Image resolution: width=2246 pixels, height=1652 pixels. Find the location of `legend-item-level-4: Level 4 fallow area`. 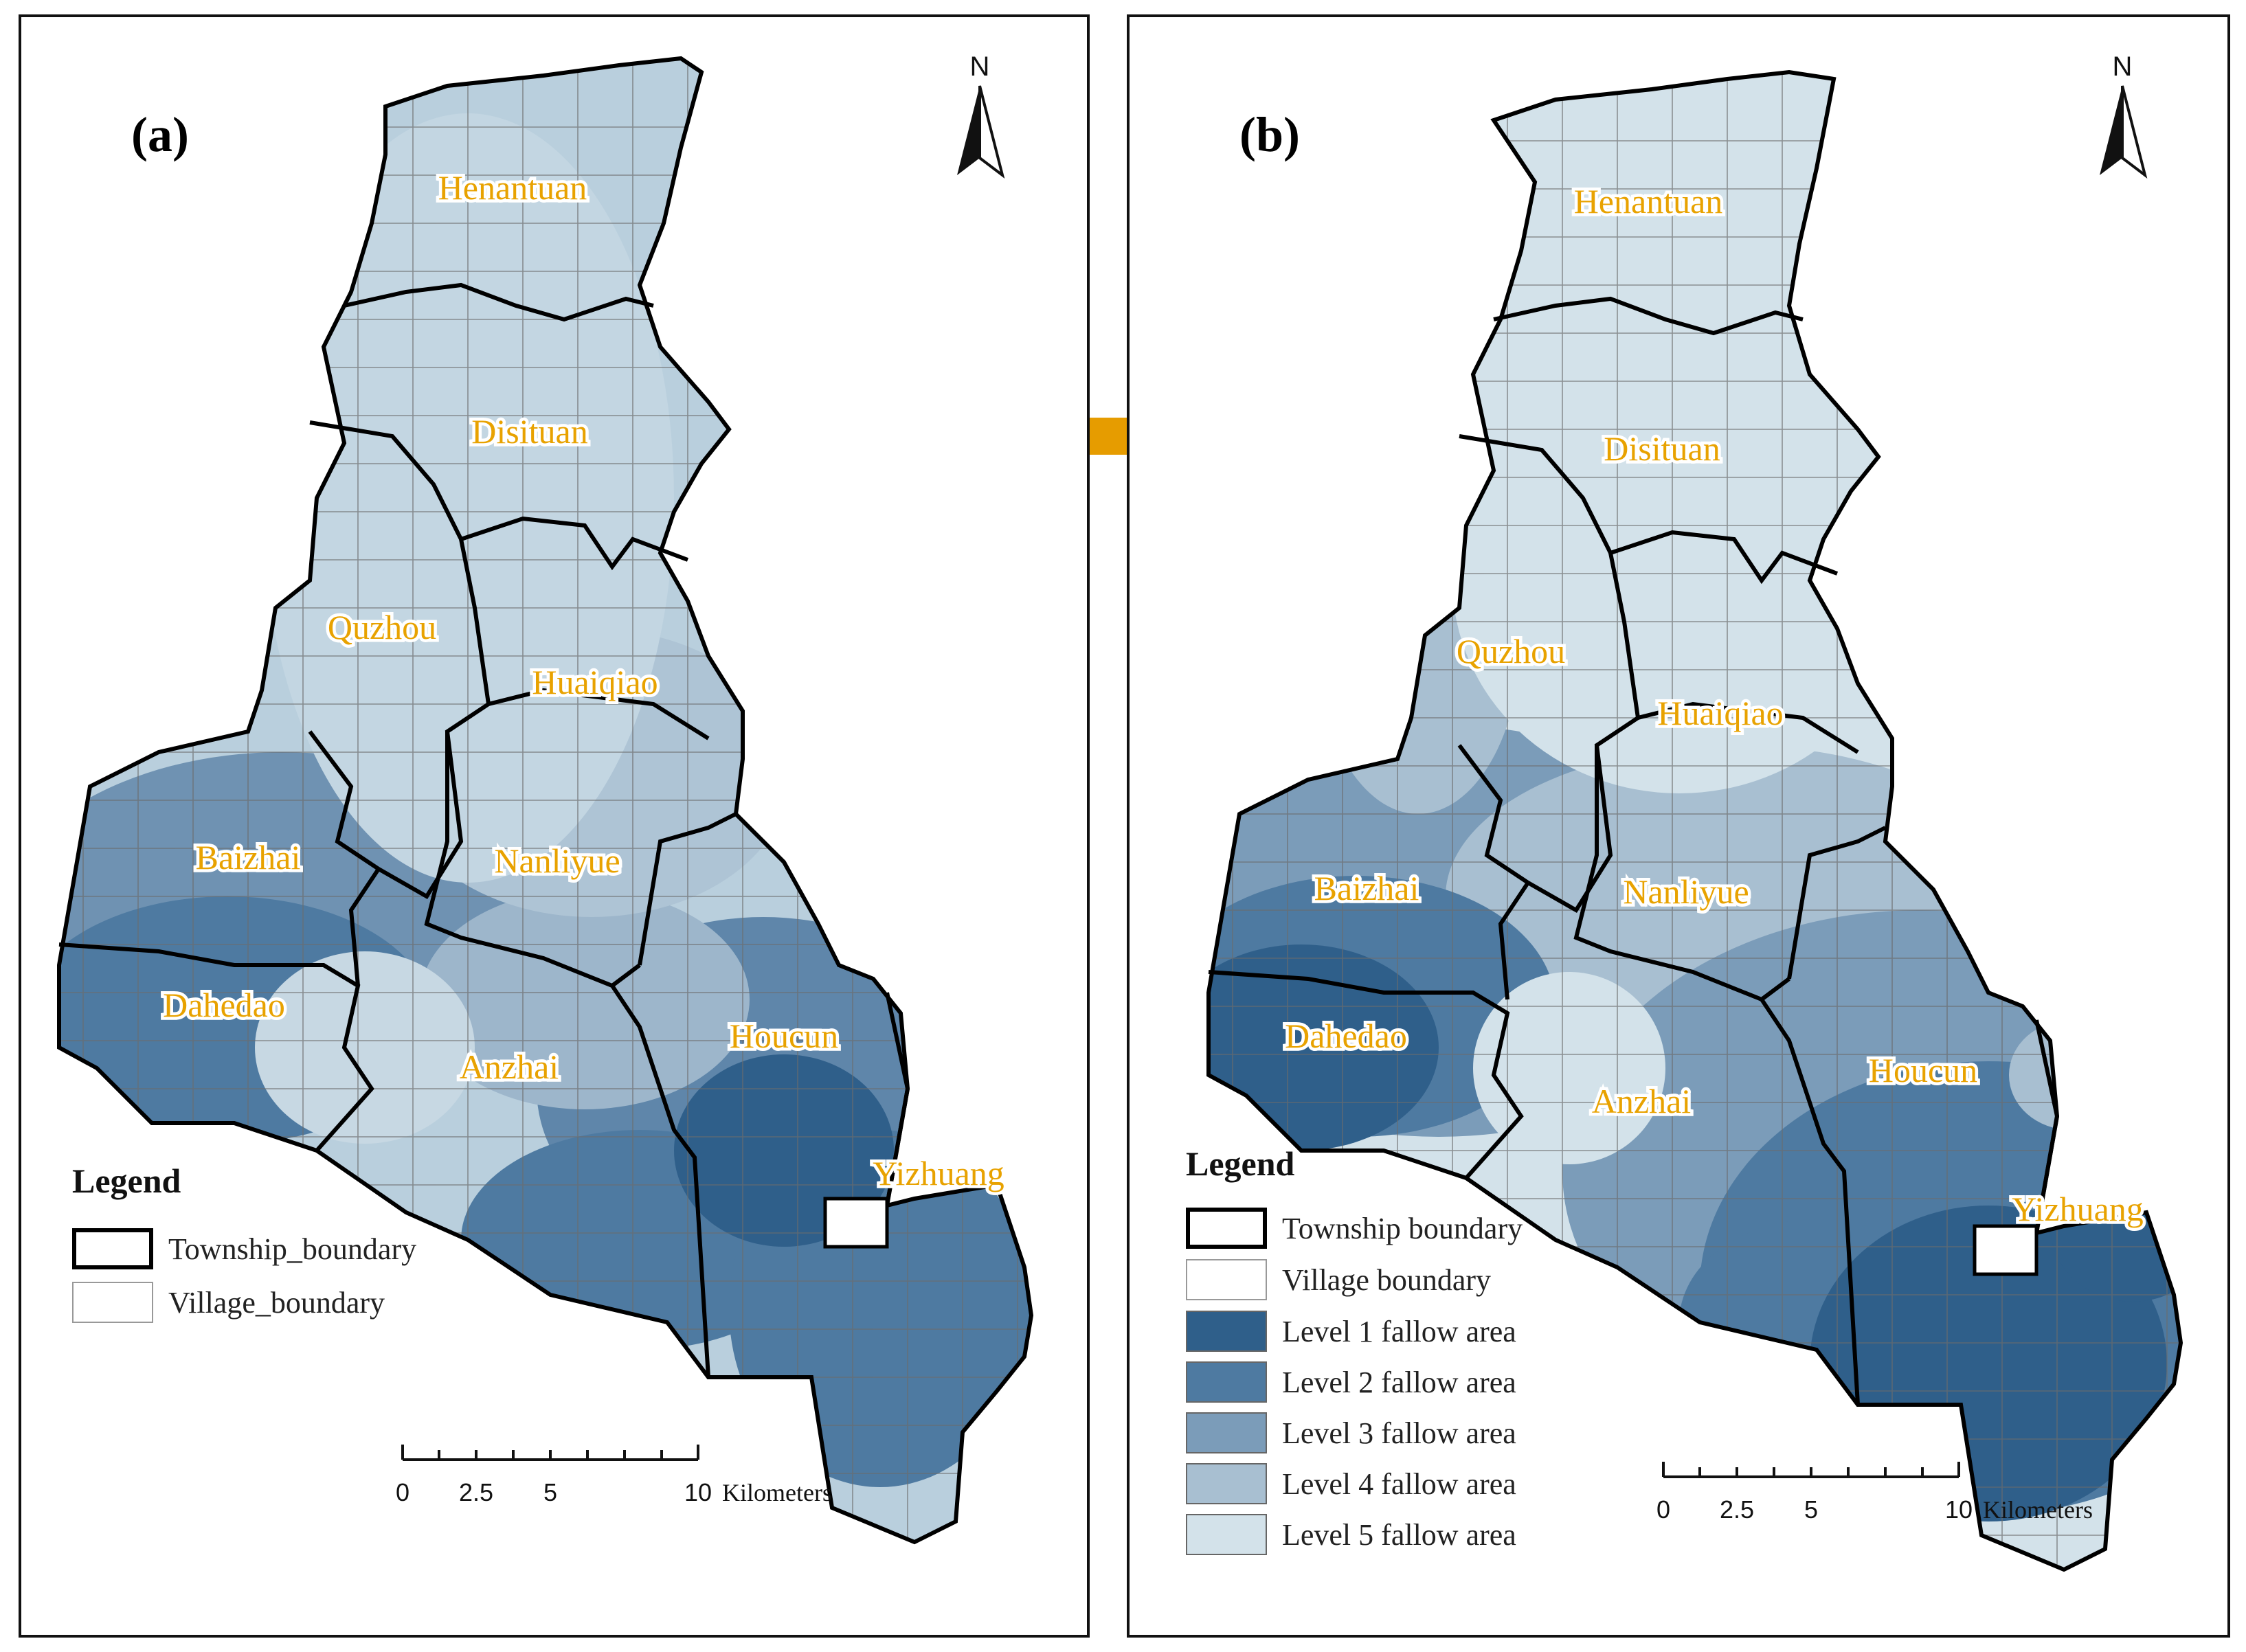

legend-item-level-4: Level 4 fallow area is located at coordinates (1351, 1483).